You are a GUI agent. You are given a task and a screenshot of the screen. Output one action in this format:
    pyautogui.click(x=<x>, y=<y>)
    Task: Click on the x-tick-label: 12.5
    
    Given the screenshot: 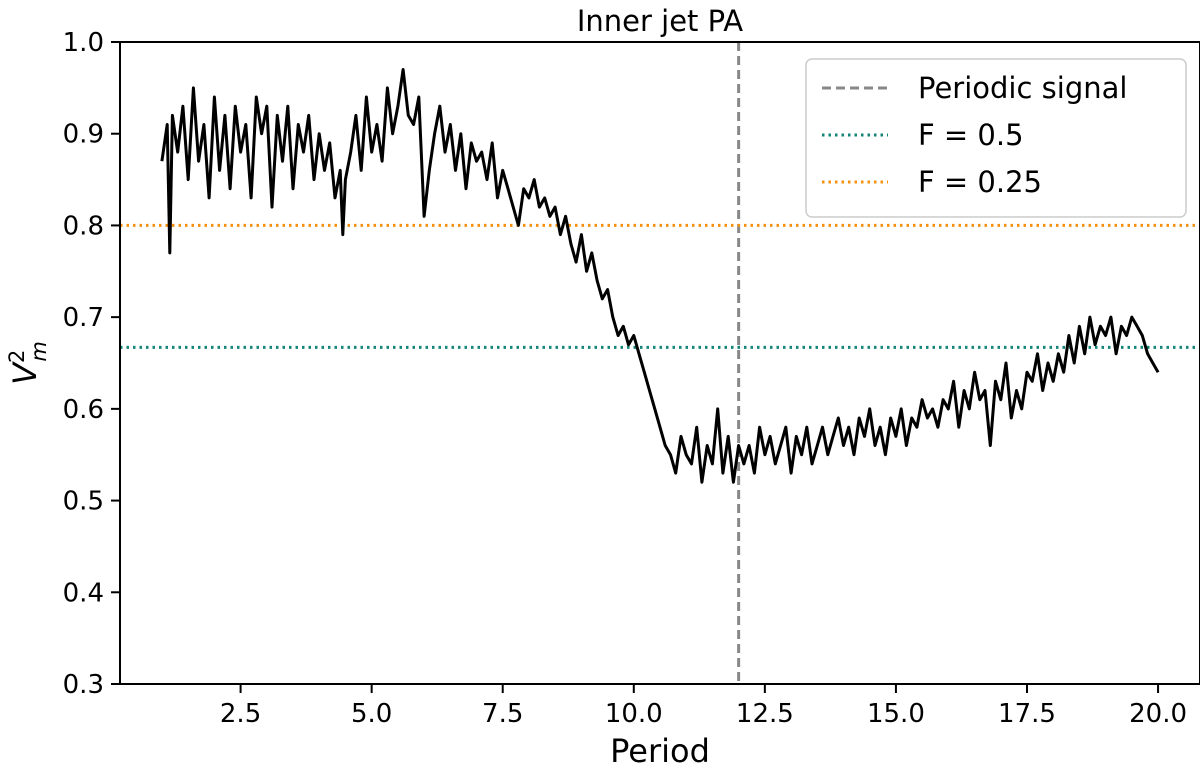 What is the action you would take?
    pyautogui.click(x=765, y=714)
    